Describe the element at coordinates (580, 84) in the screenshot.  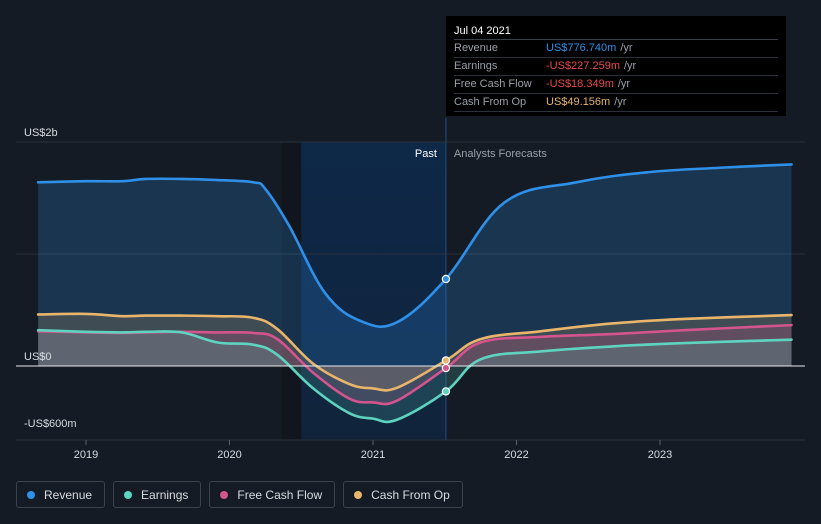
I see `tooltip-value: -US$18.349m` at that location.